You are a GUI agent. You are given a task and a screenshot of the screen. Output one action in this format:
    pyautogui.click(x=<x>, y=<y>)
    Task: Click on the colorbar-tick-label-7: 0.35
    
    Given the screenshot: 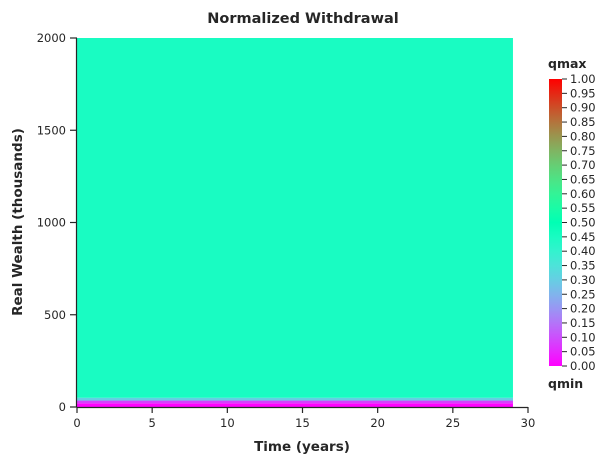 What is the action you would take?
    pyautogui.click(x=583, y=266)
    